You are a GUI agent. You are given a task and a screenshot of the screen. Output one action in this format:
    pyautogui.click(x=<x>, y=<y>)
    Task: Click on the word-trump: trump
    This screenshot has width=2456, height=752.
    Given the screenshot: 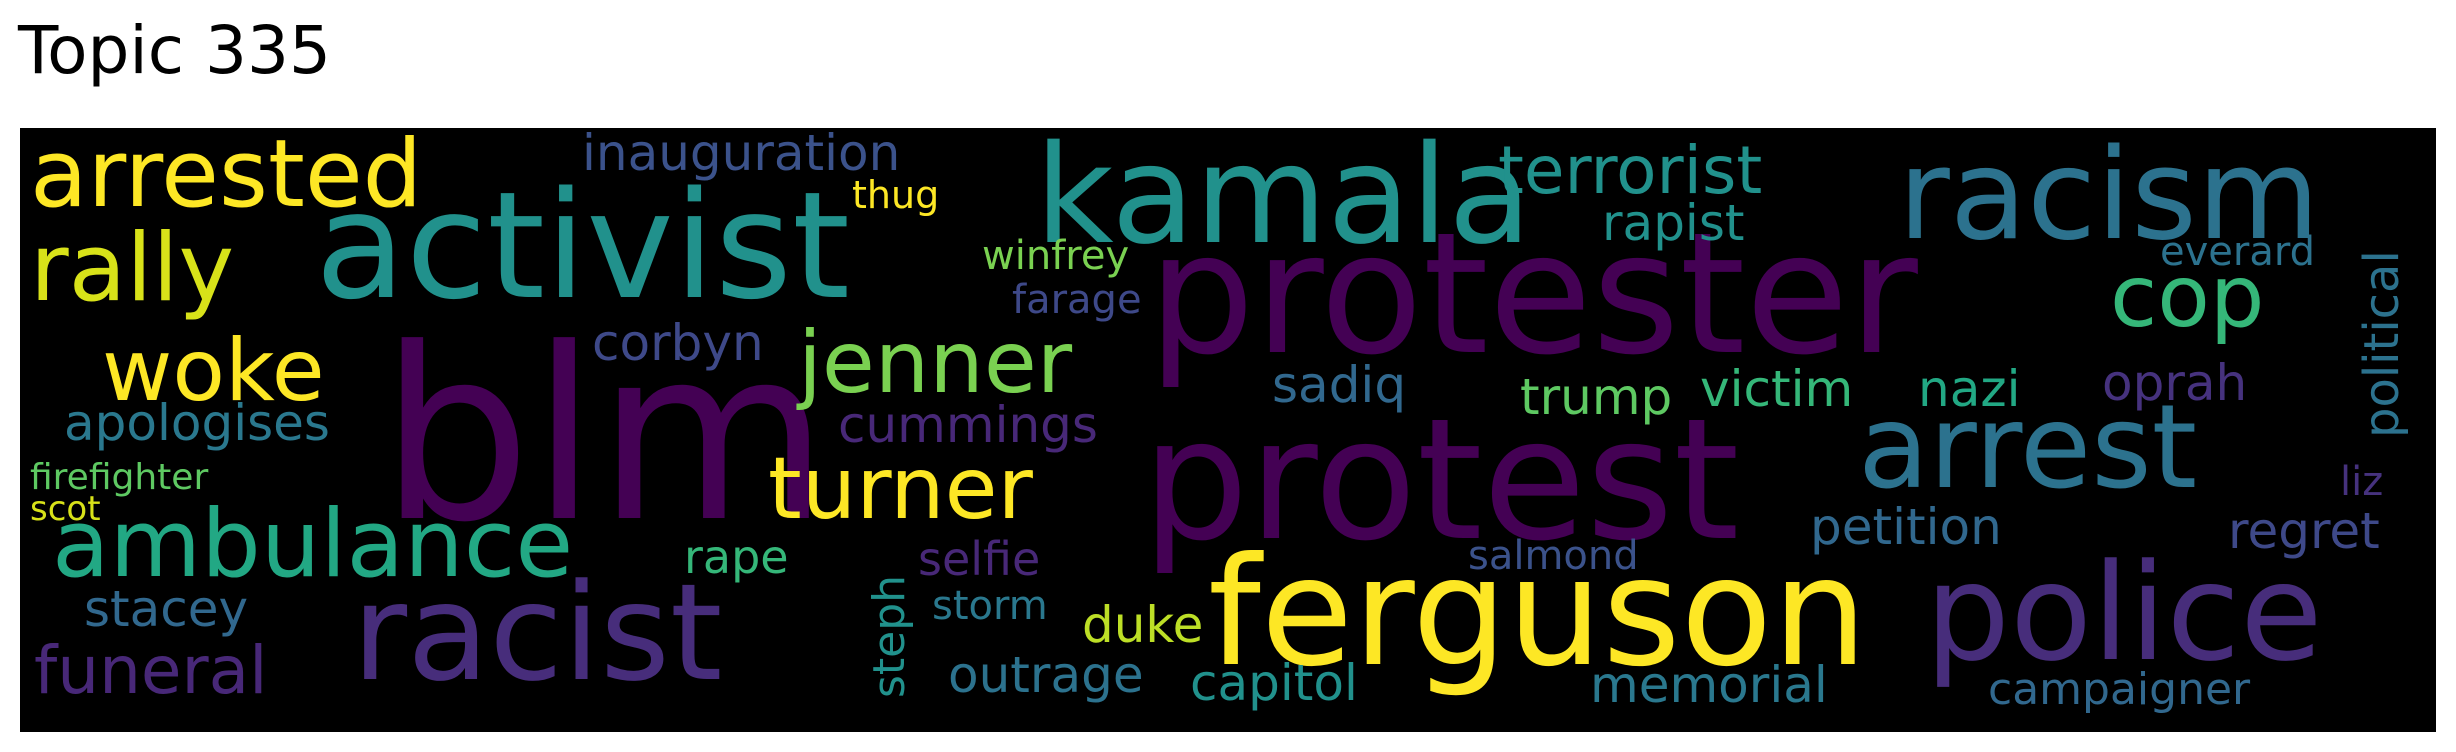 What is the action you would take?
    pyautogui.click(x=1596, y=397)
    